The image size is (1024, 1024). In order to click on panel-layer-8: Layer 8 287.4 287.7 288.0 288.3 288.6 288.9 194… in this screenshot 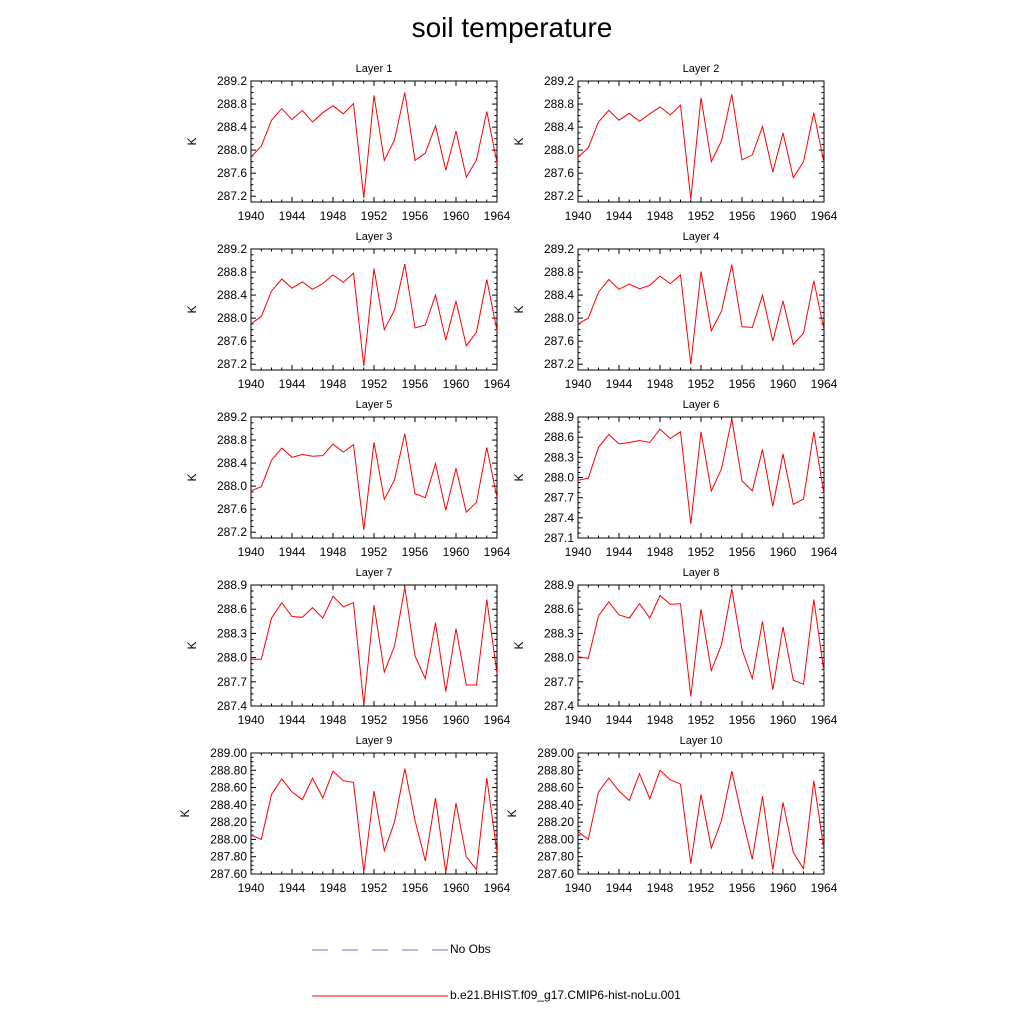, I will do `click(675, 647)`.